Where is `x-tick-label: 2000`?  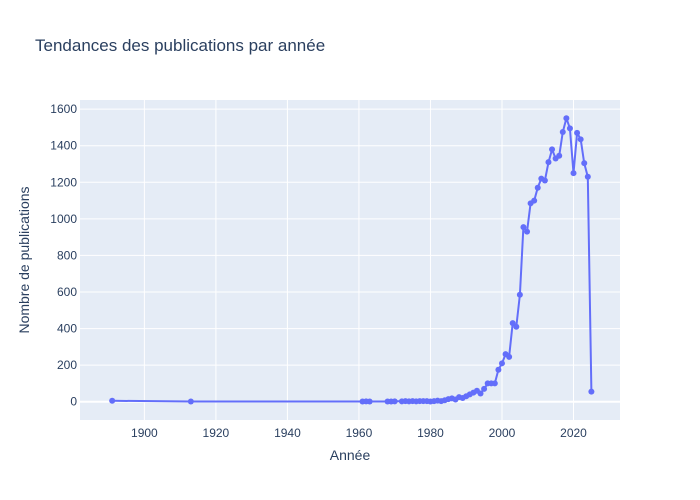
x-tick-label: 2000 is located at coordinates (502, 433).